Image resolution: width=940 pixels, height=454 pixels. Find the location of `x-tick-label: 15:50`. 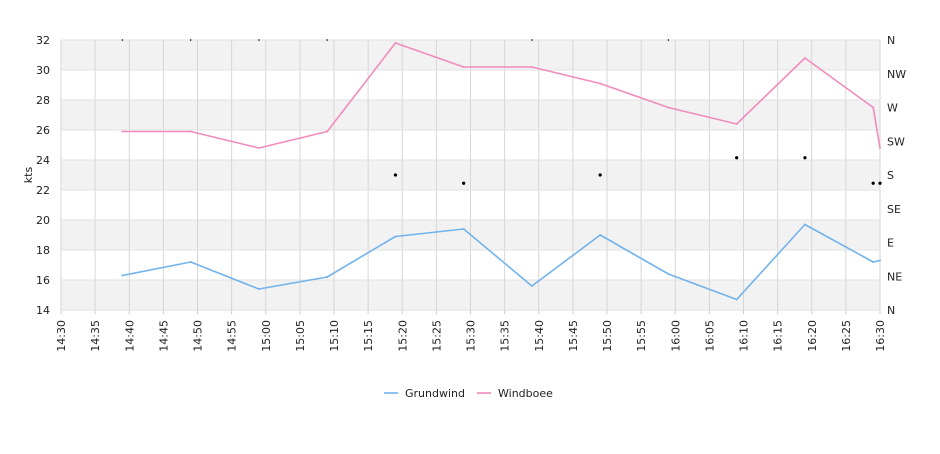

x-tick-label: 15:50 is located at coordinates (607, 336).